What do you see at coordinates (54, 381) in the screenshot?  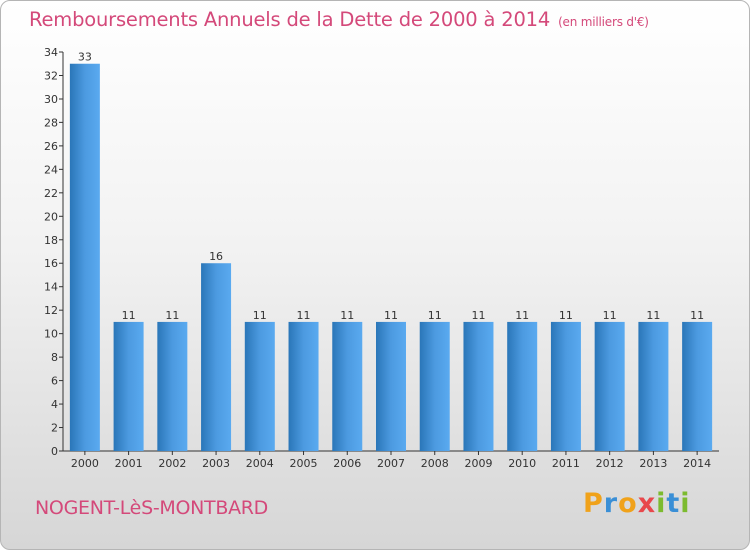 I see `y-tick-label: 6` at bounding box center [54, 381].